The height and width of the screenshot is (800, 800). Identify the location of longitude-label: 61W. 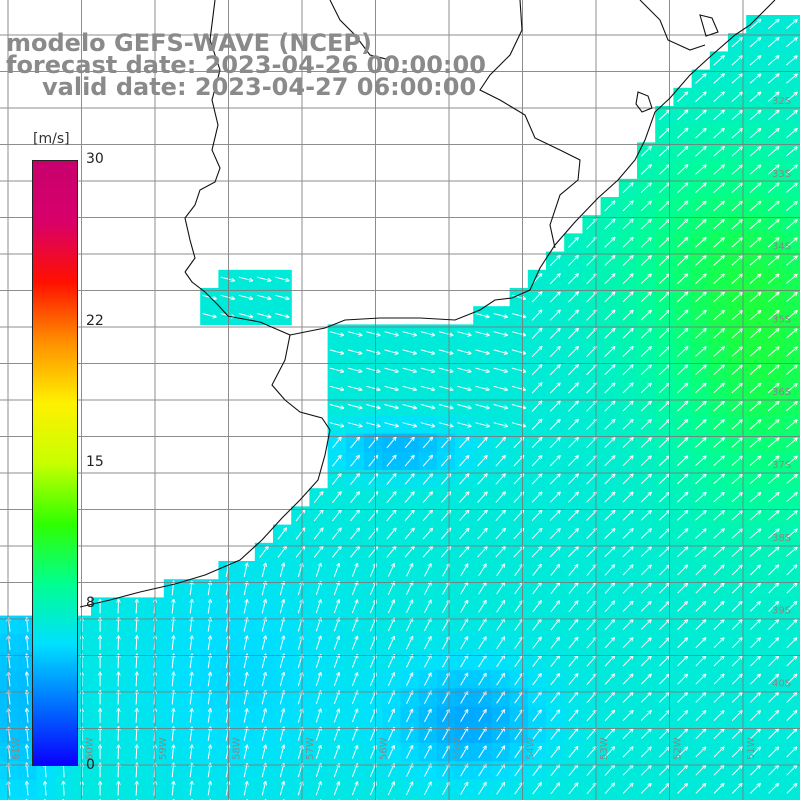
(16, 748).